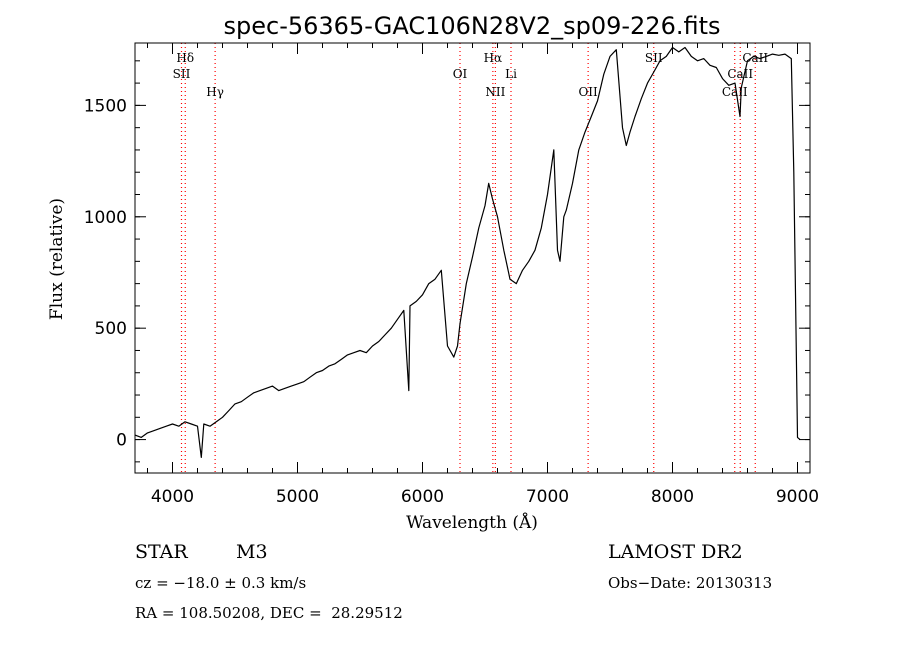 The image size is (900, 650). I want to click on chart-title: spec-56365-GAC106N28V2_sp09-226.fits, so click(472, 26).